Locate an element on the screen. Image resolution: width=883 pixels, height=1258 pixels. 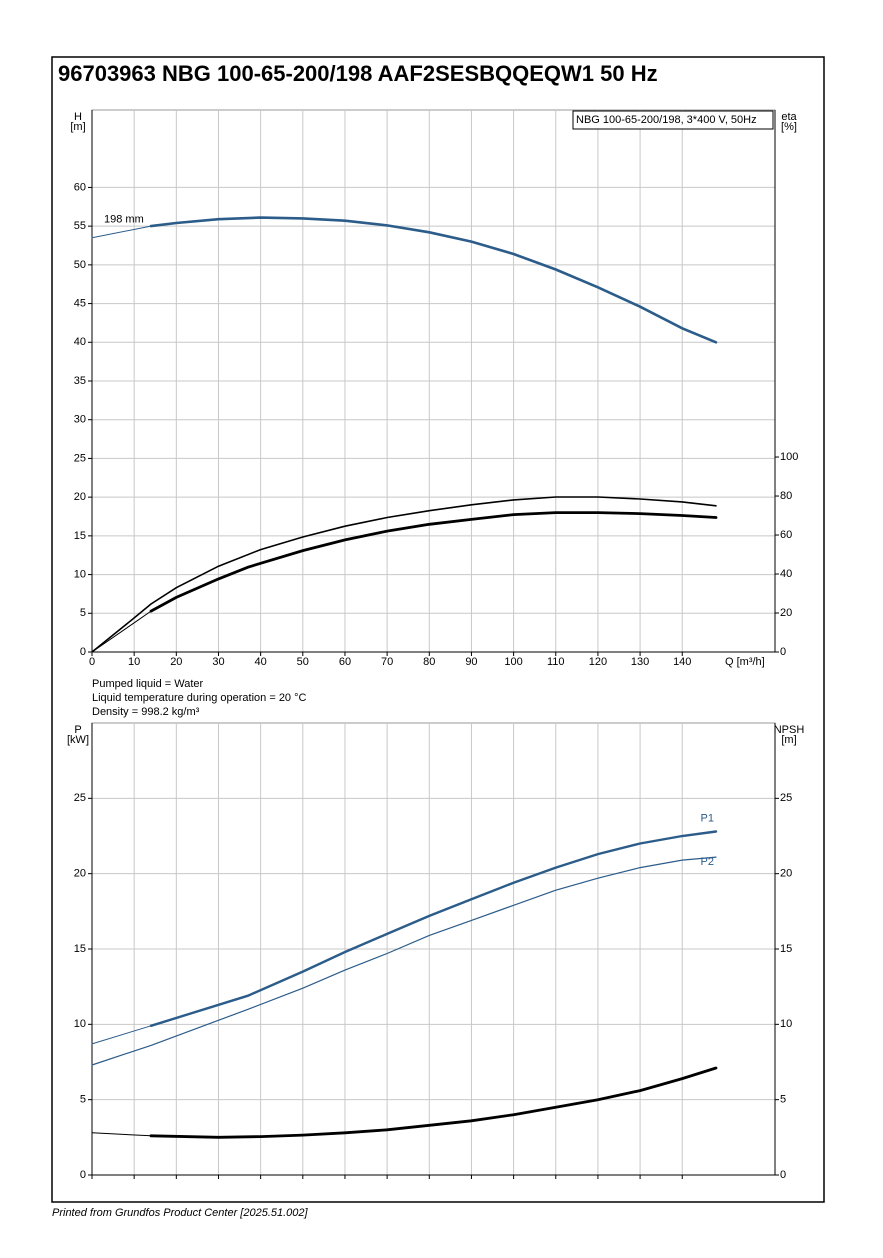
y-axis-unit: [kW] is located at coordinates (78, 740).